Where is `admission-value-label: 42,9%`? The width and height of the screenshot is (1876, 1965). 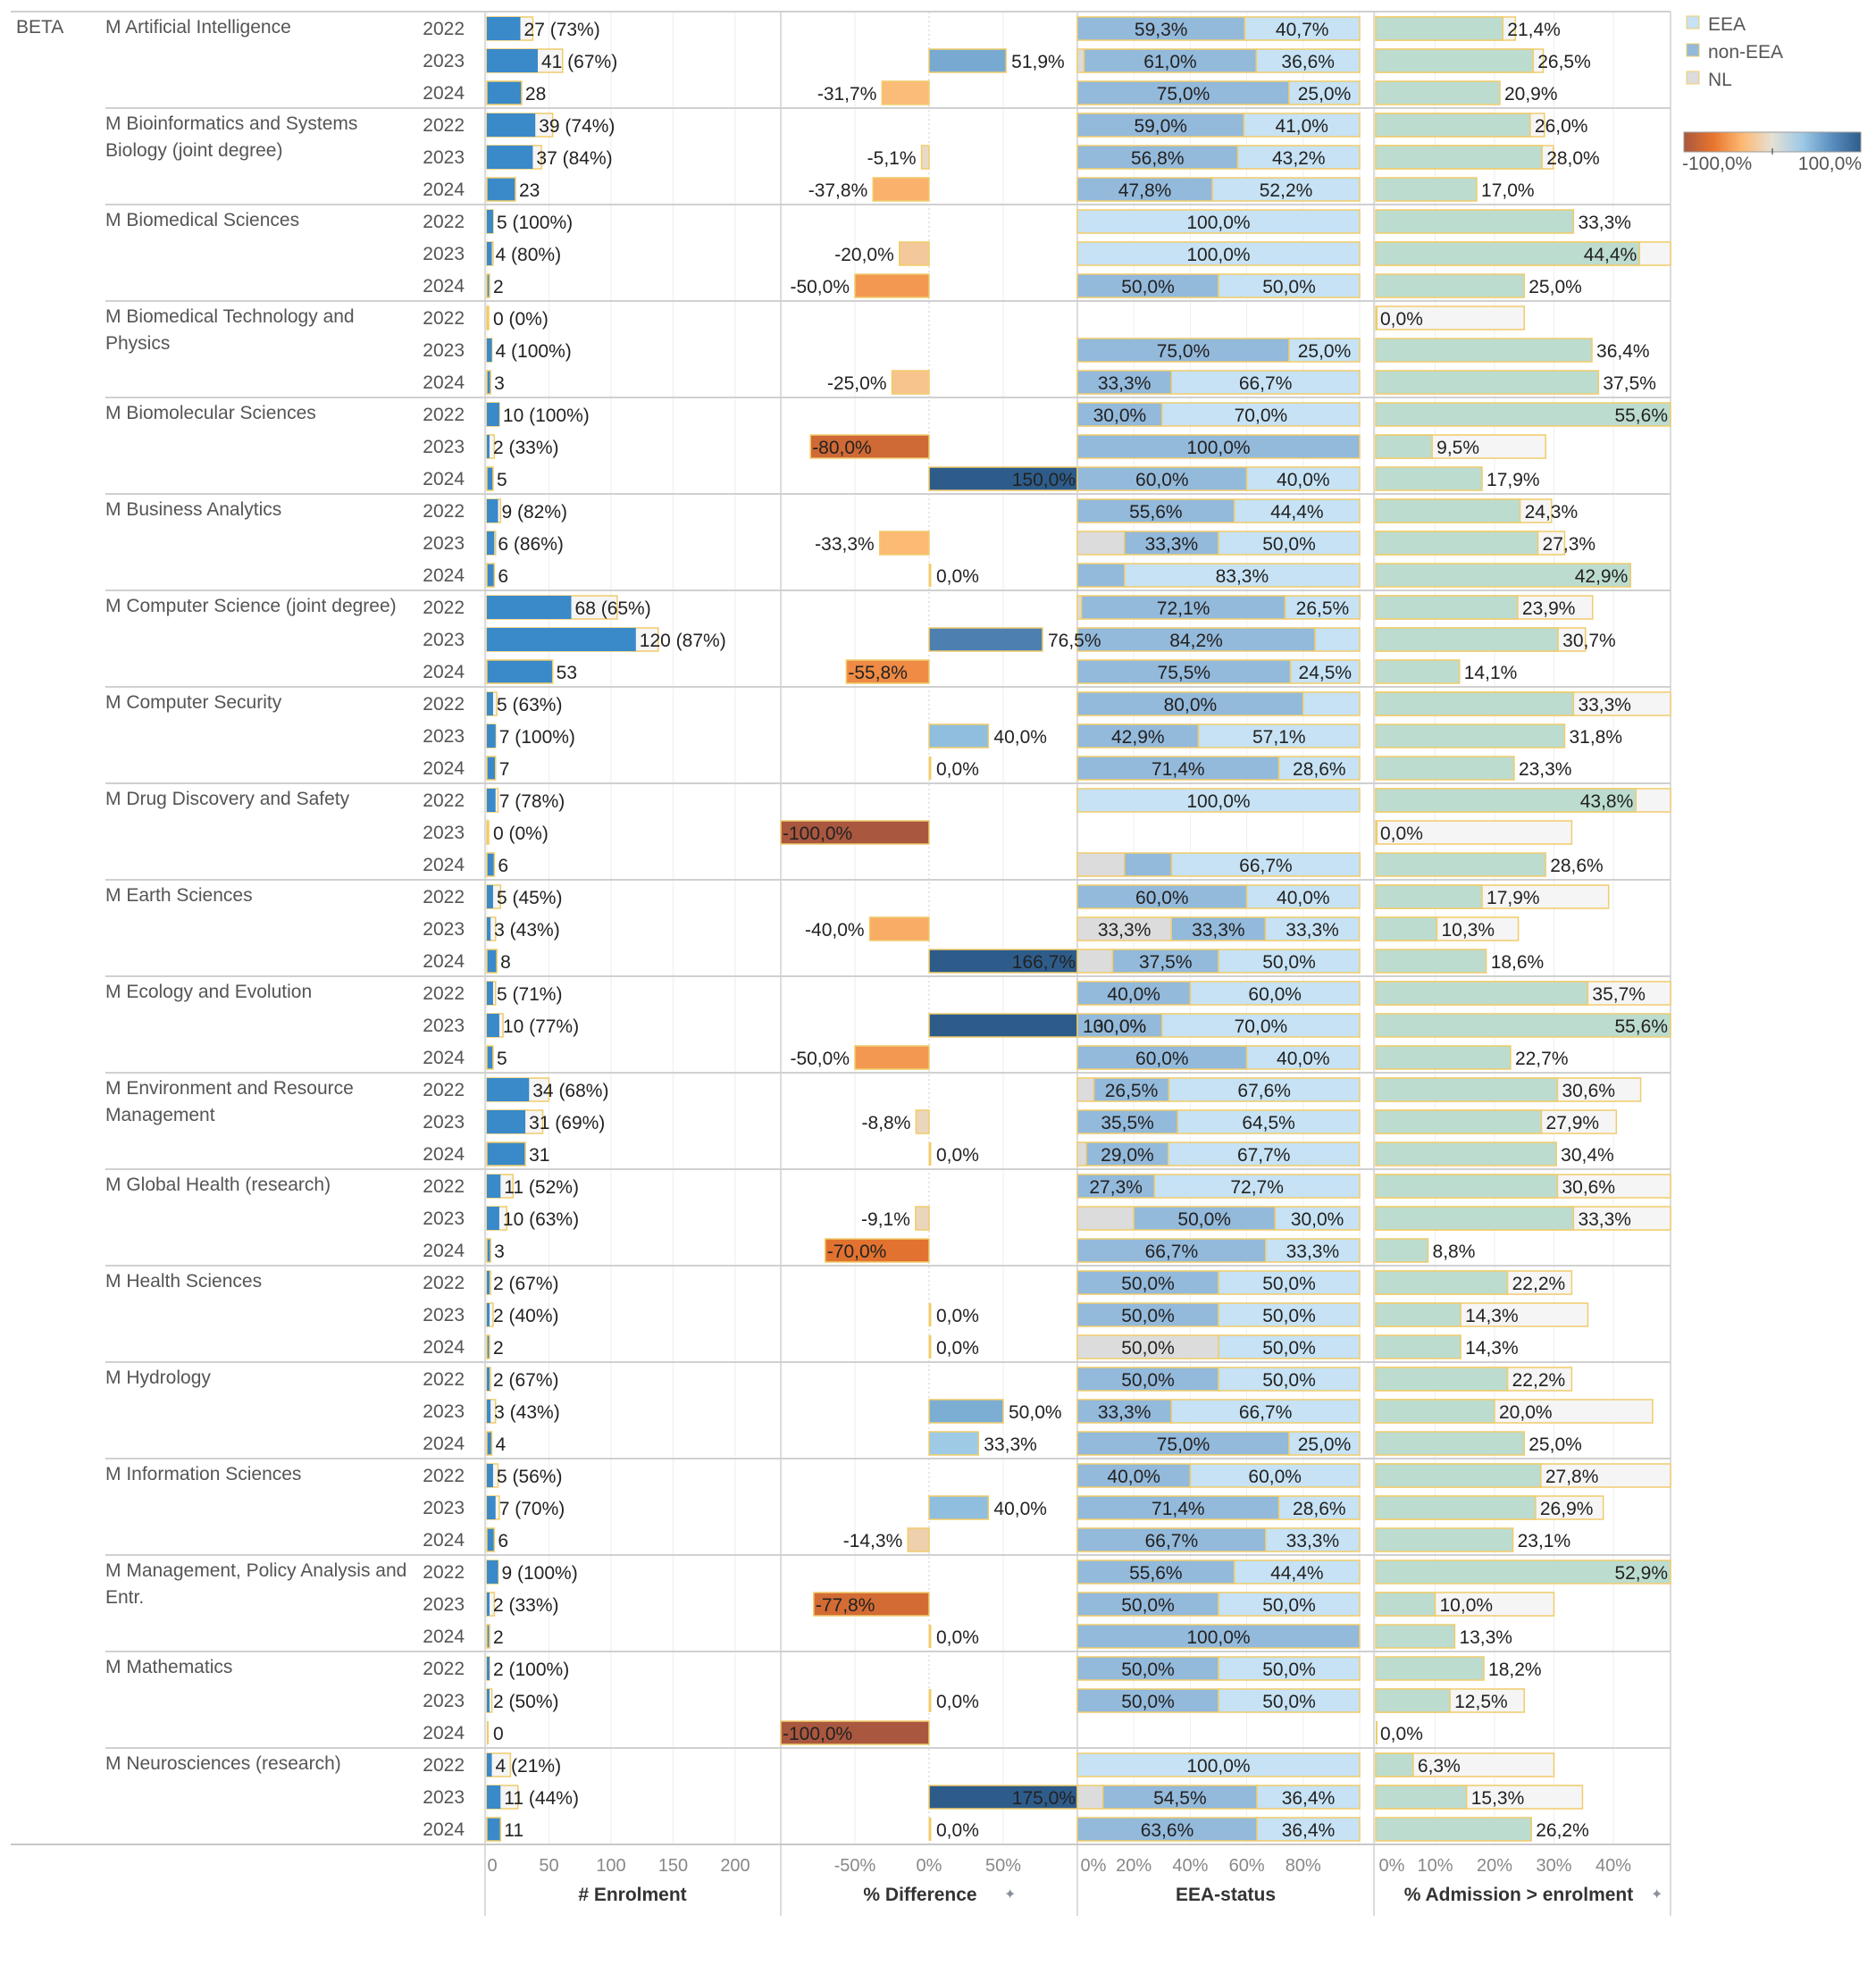 admission-value-label: 42,9% is located at coordinates (1602, 576).